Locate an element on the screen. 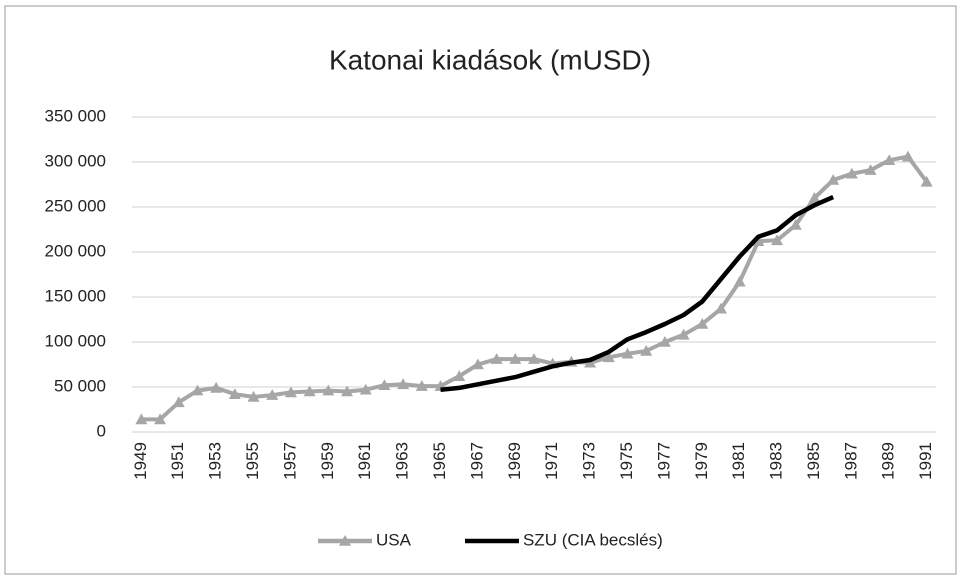 This screenshot has height=580, width=962. y-tick-label: 300 000 is located at coordinates (75, 160).